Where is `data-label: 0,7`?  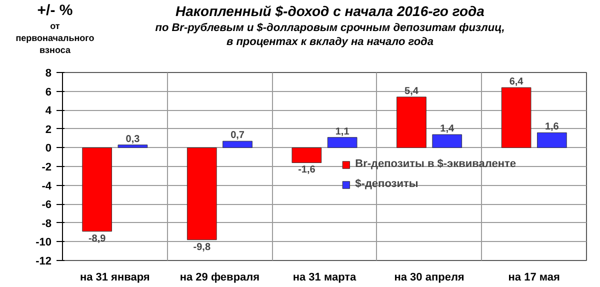
data-label: 0,7 is located at coordinates (237, 136).